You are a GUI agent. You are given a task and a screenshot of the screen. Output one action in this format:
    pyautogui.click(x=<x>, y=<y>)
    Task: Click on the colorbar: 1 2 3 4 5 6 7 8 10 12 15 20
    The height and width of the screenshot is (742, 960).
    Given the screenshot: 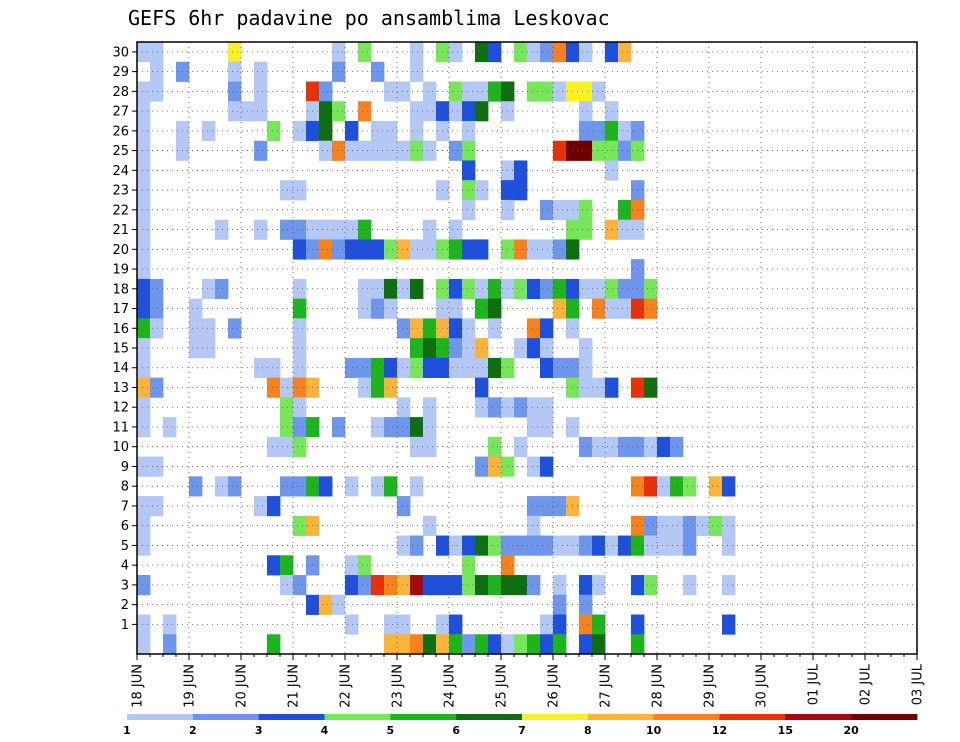 What is the action you would take?
    pyautogui.click(x=520, y=725)
    